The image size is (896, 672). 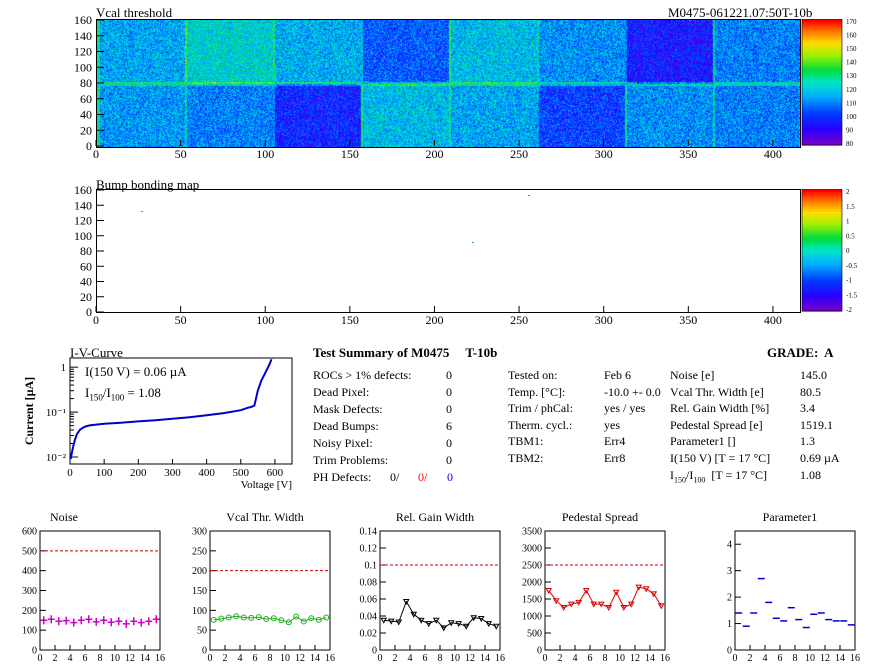 What do you see at coordinates (729, 545) in the screenshot?
I see `roc-y-tick-label: 4` at bounding box center [729, 545].